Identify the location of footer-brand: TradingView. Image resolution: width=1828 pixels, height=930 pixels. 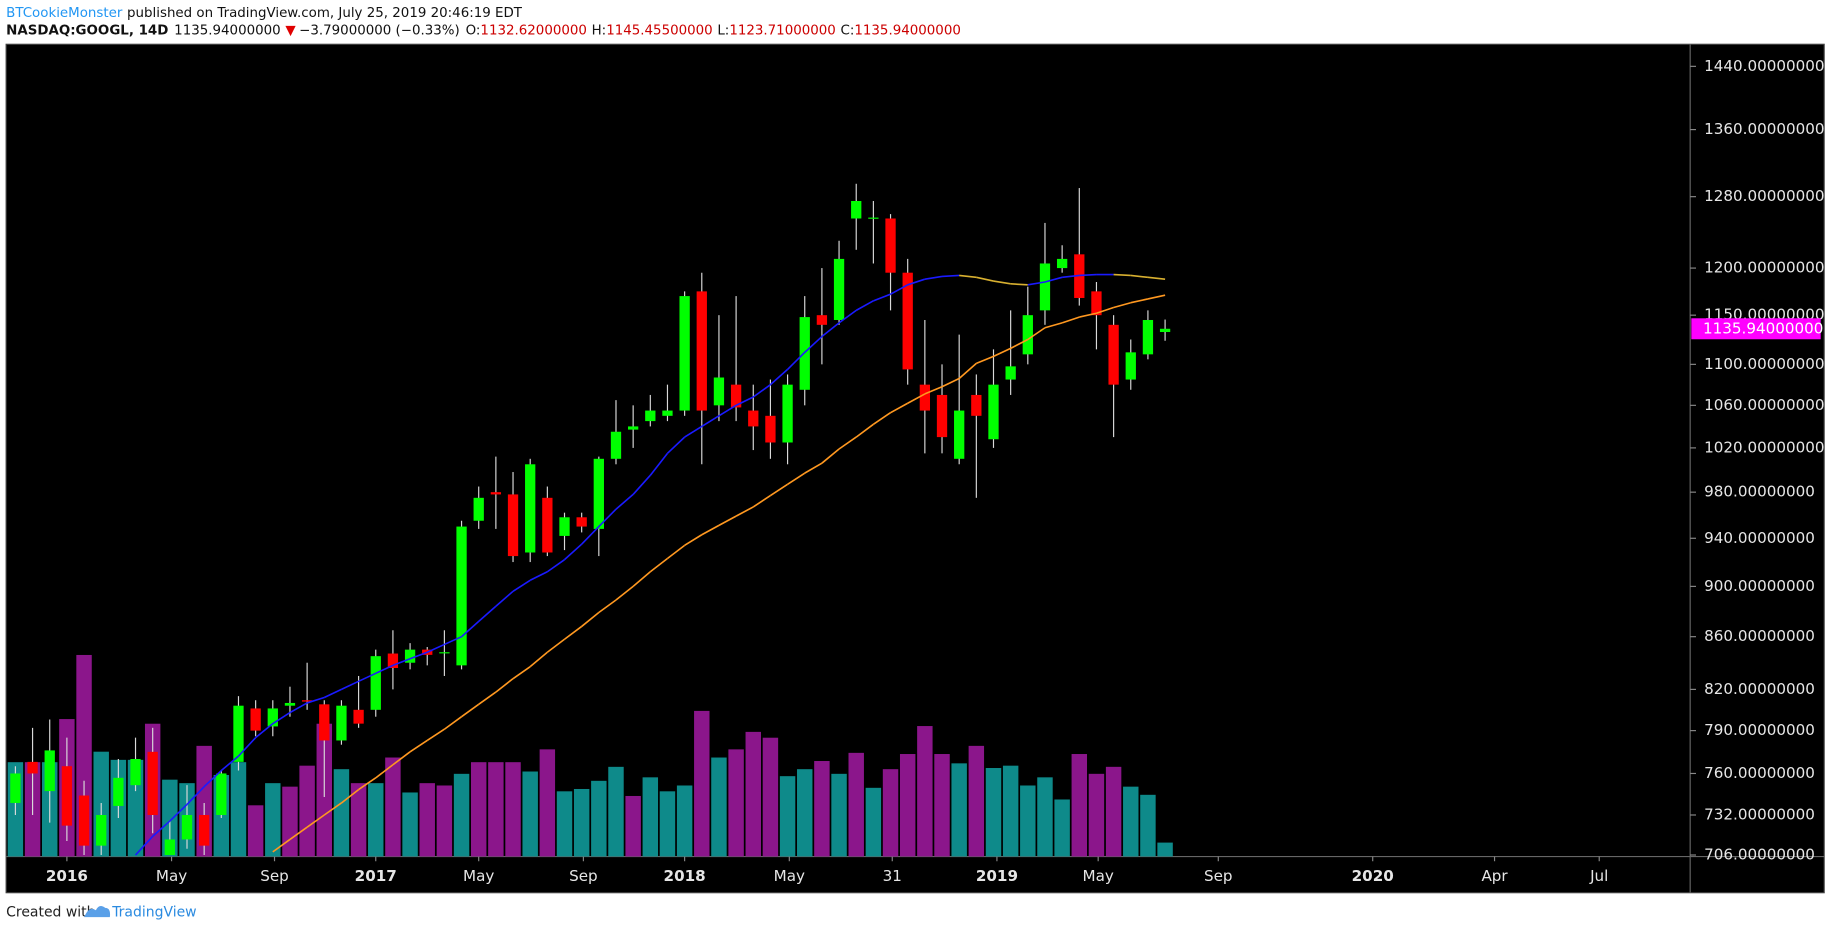
(153, 913).